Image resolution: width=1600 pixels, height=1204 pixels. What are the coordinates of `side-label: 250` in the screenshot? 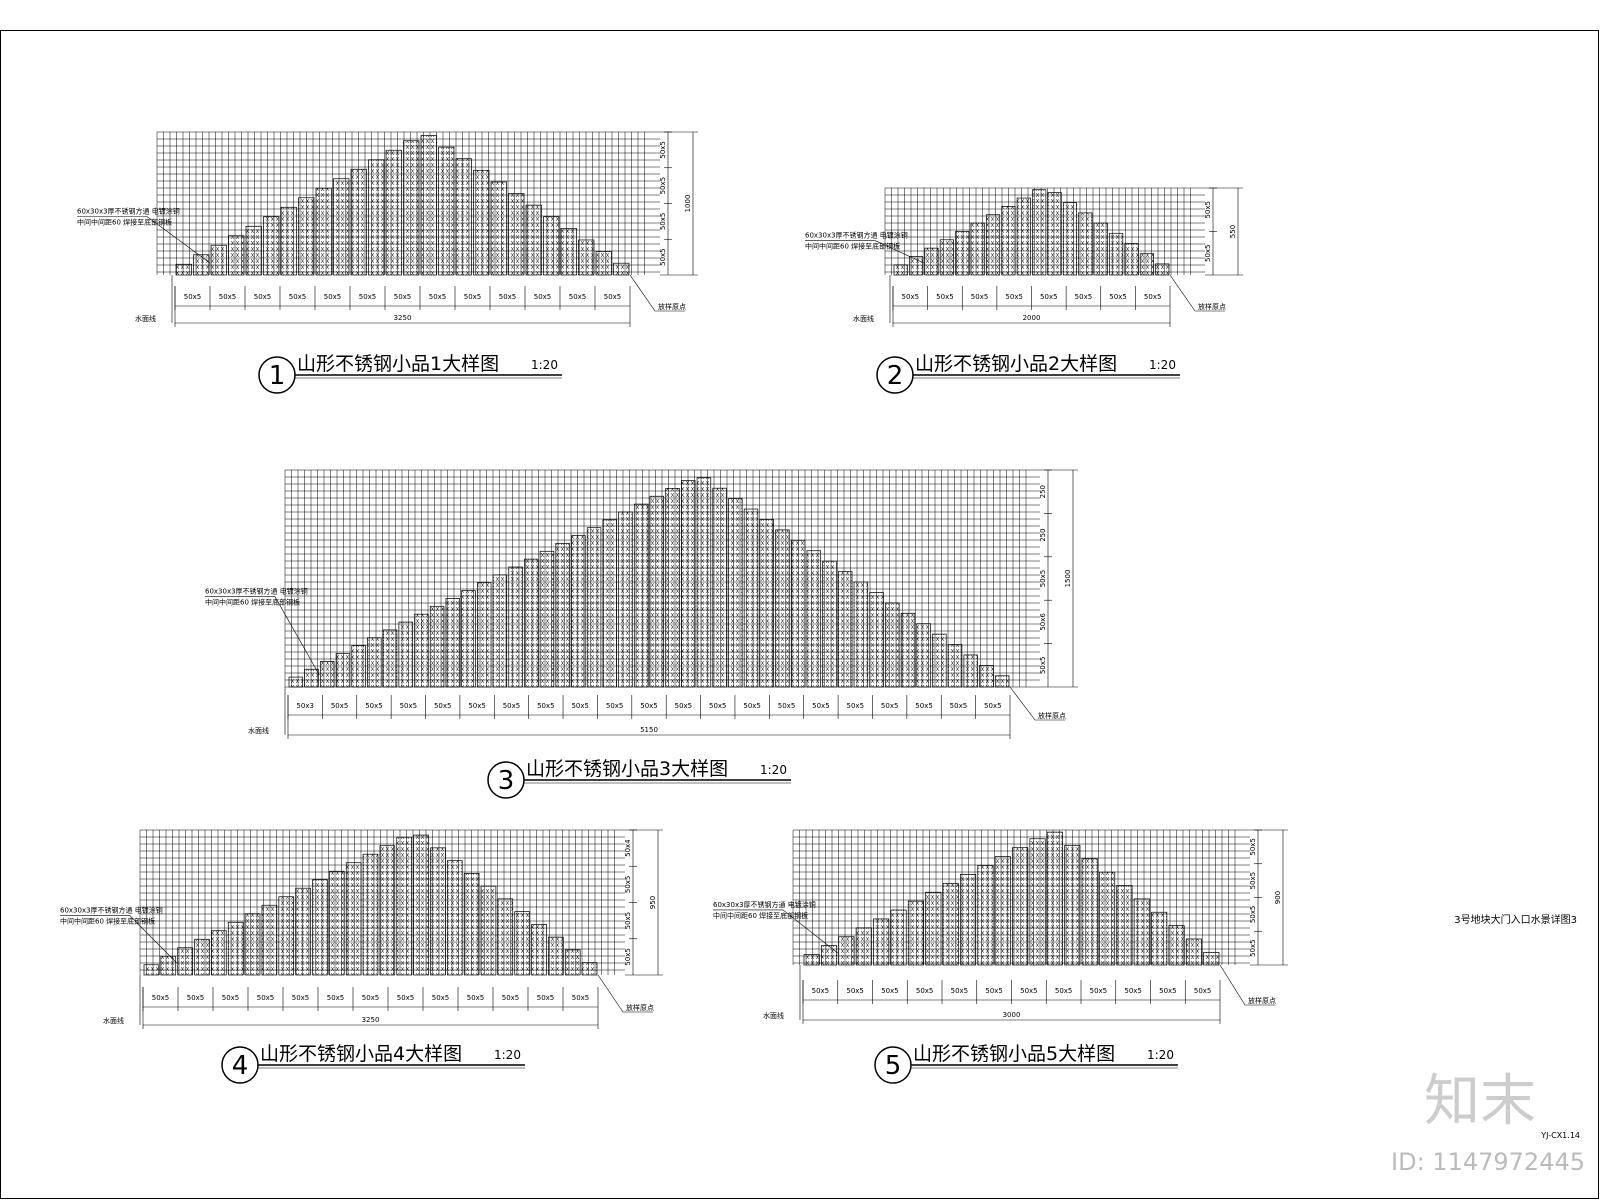 It's located at (1043, 534).